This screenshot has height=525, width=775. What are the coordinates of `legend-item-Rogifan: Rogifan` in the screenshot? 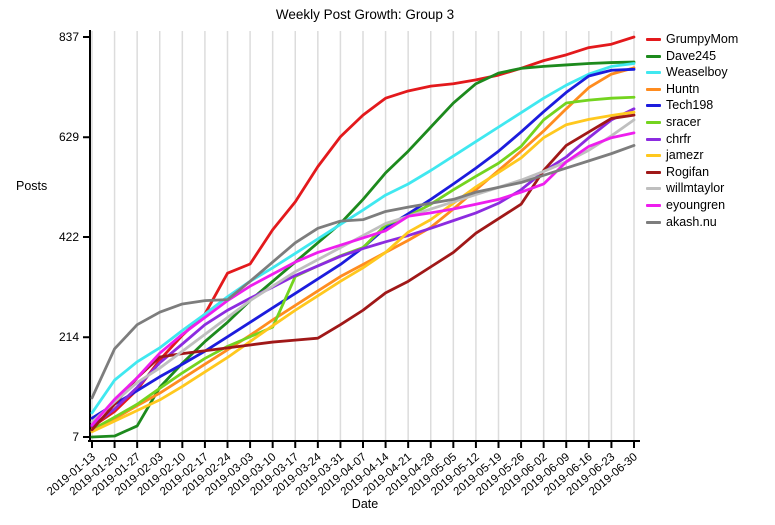 It's located at (692, 171).